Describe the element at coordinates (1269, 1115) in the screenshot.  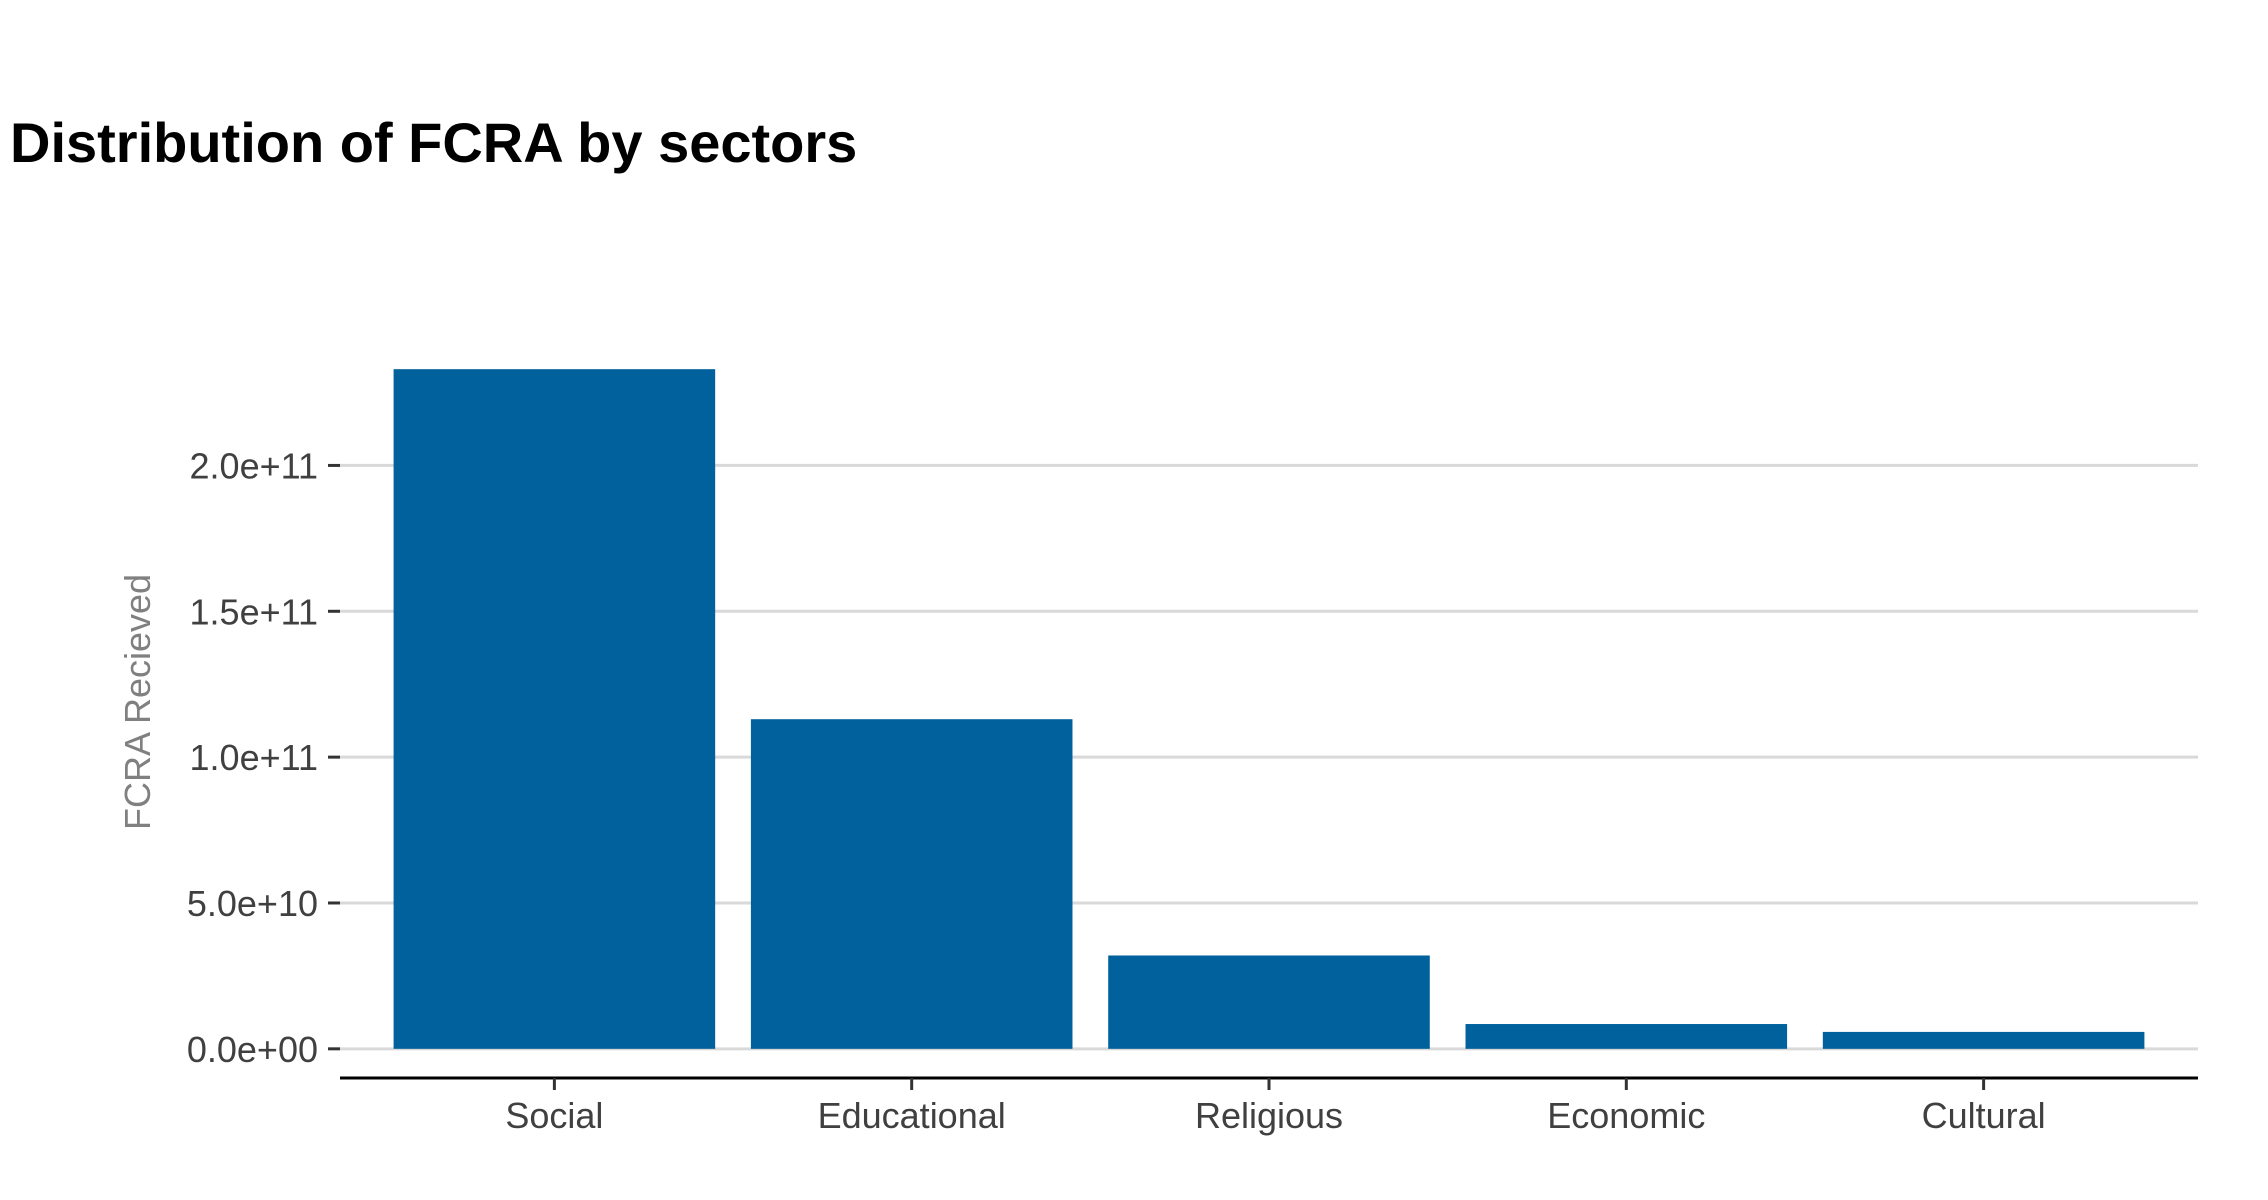
I see `x-tick-label: Religious` at that location.